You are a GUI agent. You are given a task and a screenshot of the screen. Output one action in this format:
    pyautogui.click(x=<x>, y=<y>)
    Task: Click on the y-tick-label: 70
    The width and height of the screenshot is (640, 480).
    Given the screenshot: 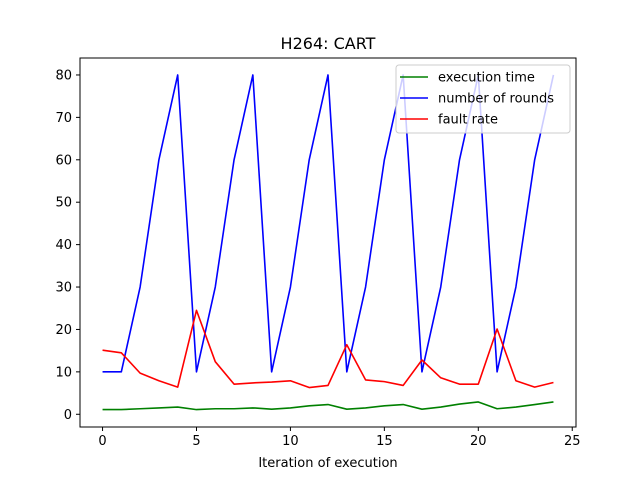 What is the action you would take?
    pyautogui.click(x=63, y=118)
    